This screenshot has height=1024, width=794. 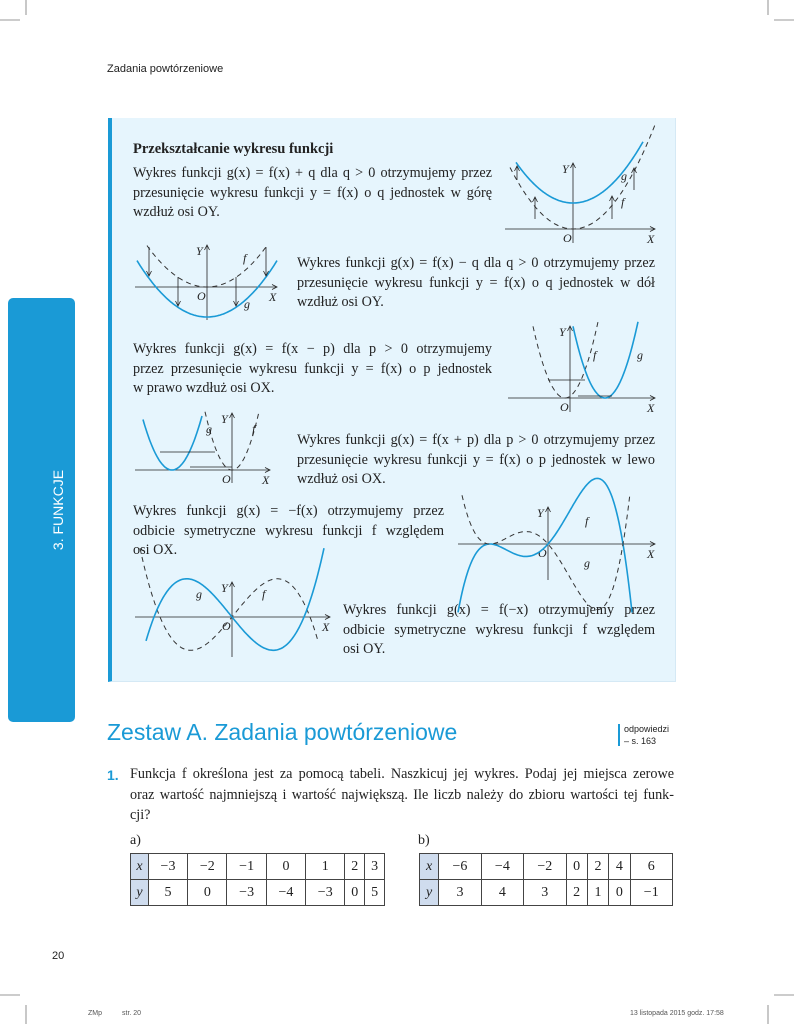 I want to click on table-row-y: y 3 4 3 2 1 0 −1, so click(x=545, y=892).